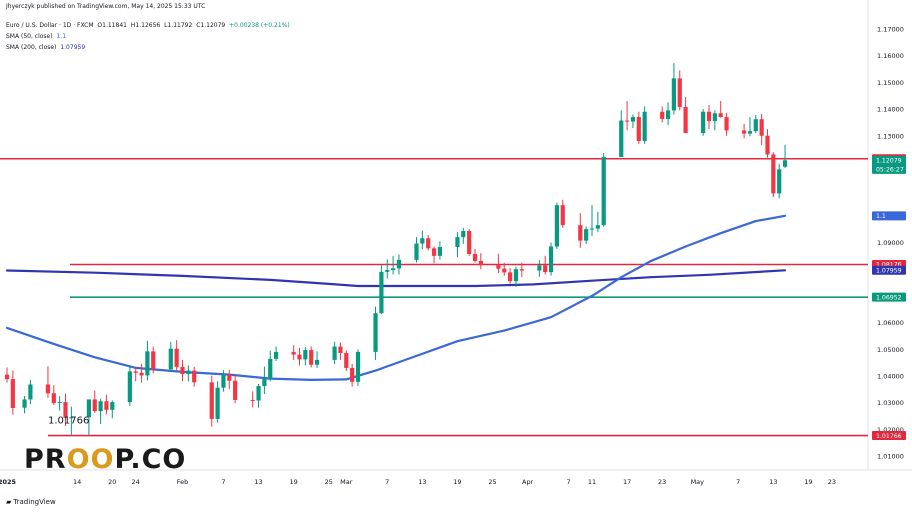  I want to click on symbol-name: Euro / U.S. Dollar · 1D · FXCM, so click(50, 25).